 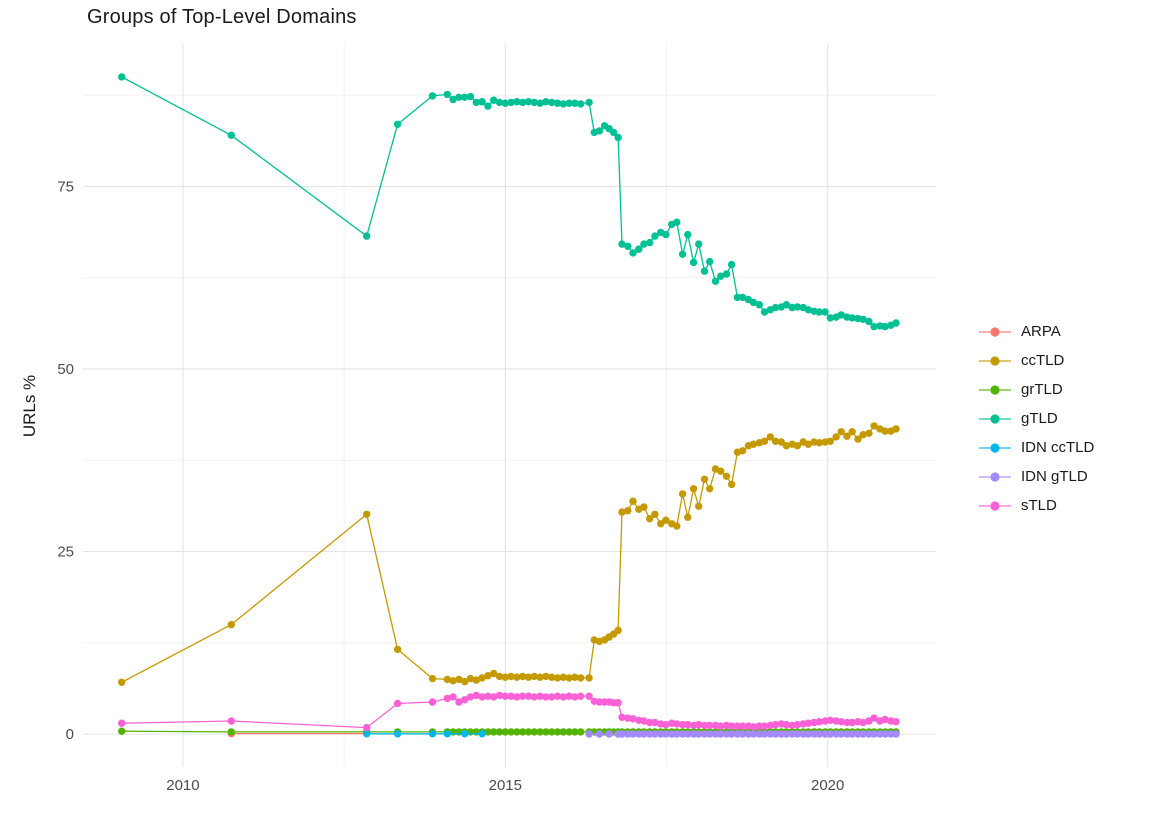 I want to click on y-tick-label: 50, so click(x=65, y=369).